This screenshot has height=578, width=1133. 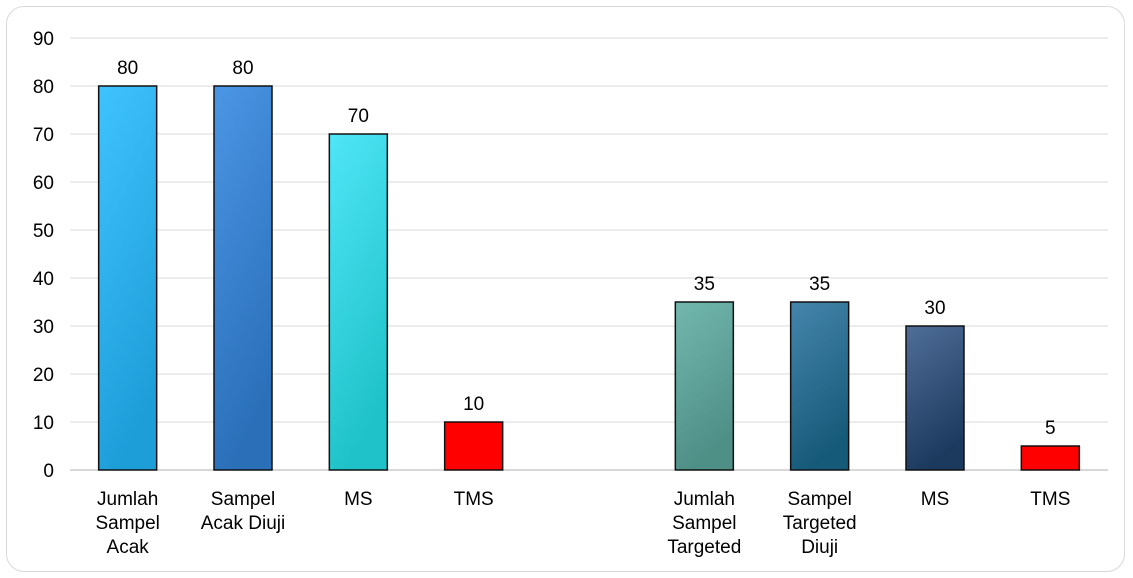 What do you see at coordinates (43, 375) in the screenshot?
I see `y-tick-label: 20` at bounding box center [43, 375].